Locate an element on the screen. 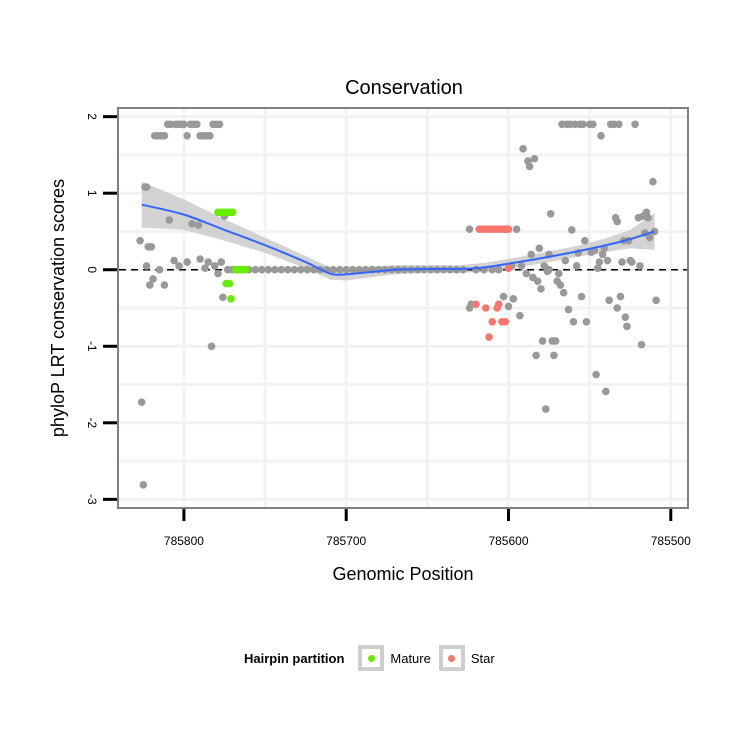 This screenshot has width=750, height=750. y-tick-label: 2 is located at coordinates (92, 116).